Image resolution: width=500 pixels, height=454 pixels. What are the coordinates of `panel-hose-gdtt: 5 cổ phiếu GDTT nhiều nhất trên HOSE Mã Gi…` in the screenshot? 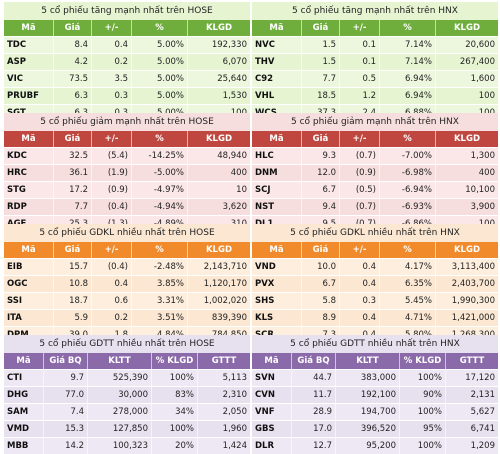 It's located at (127, 394).